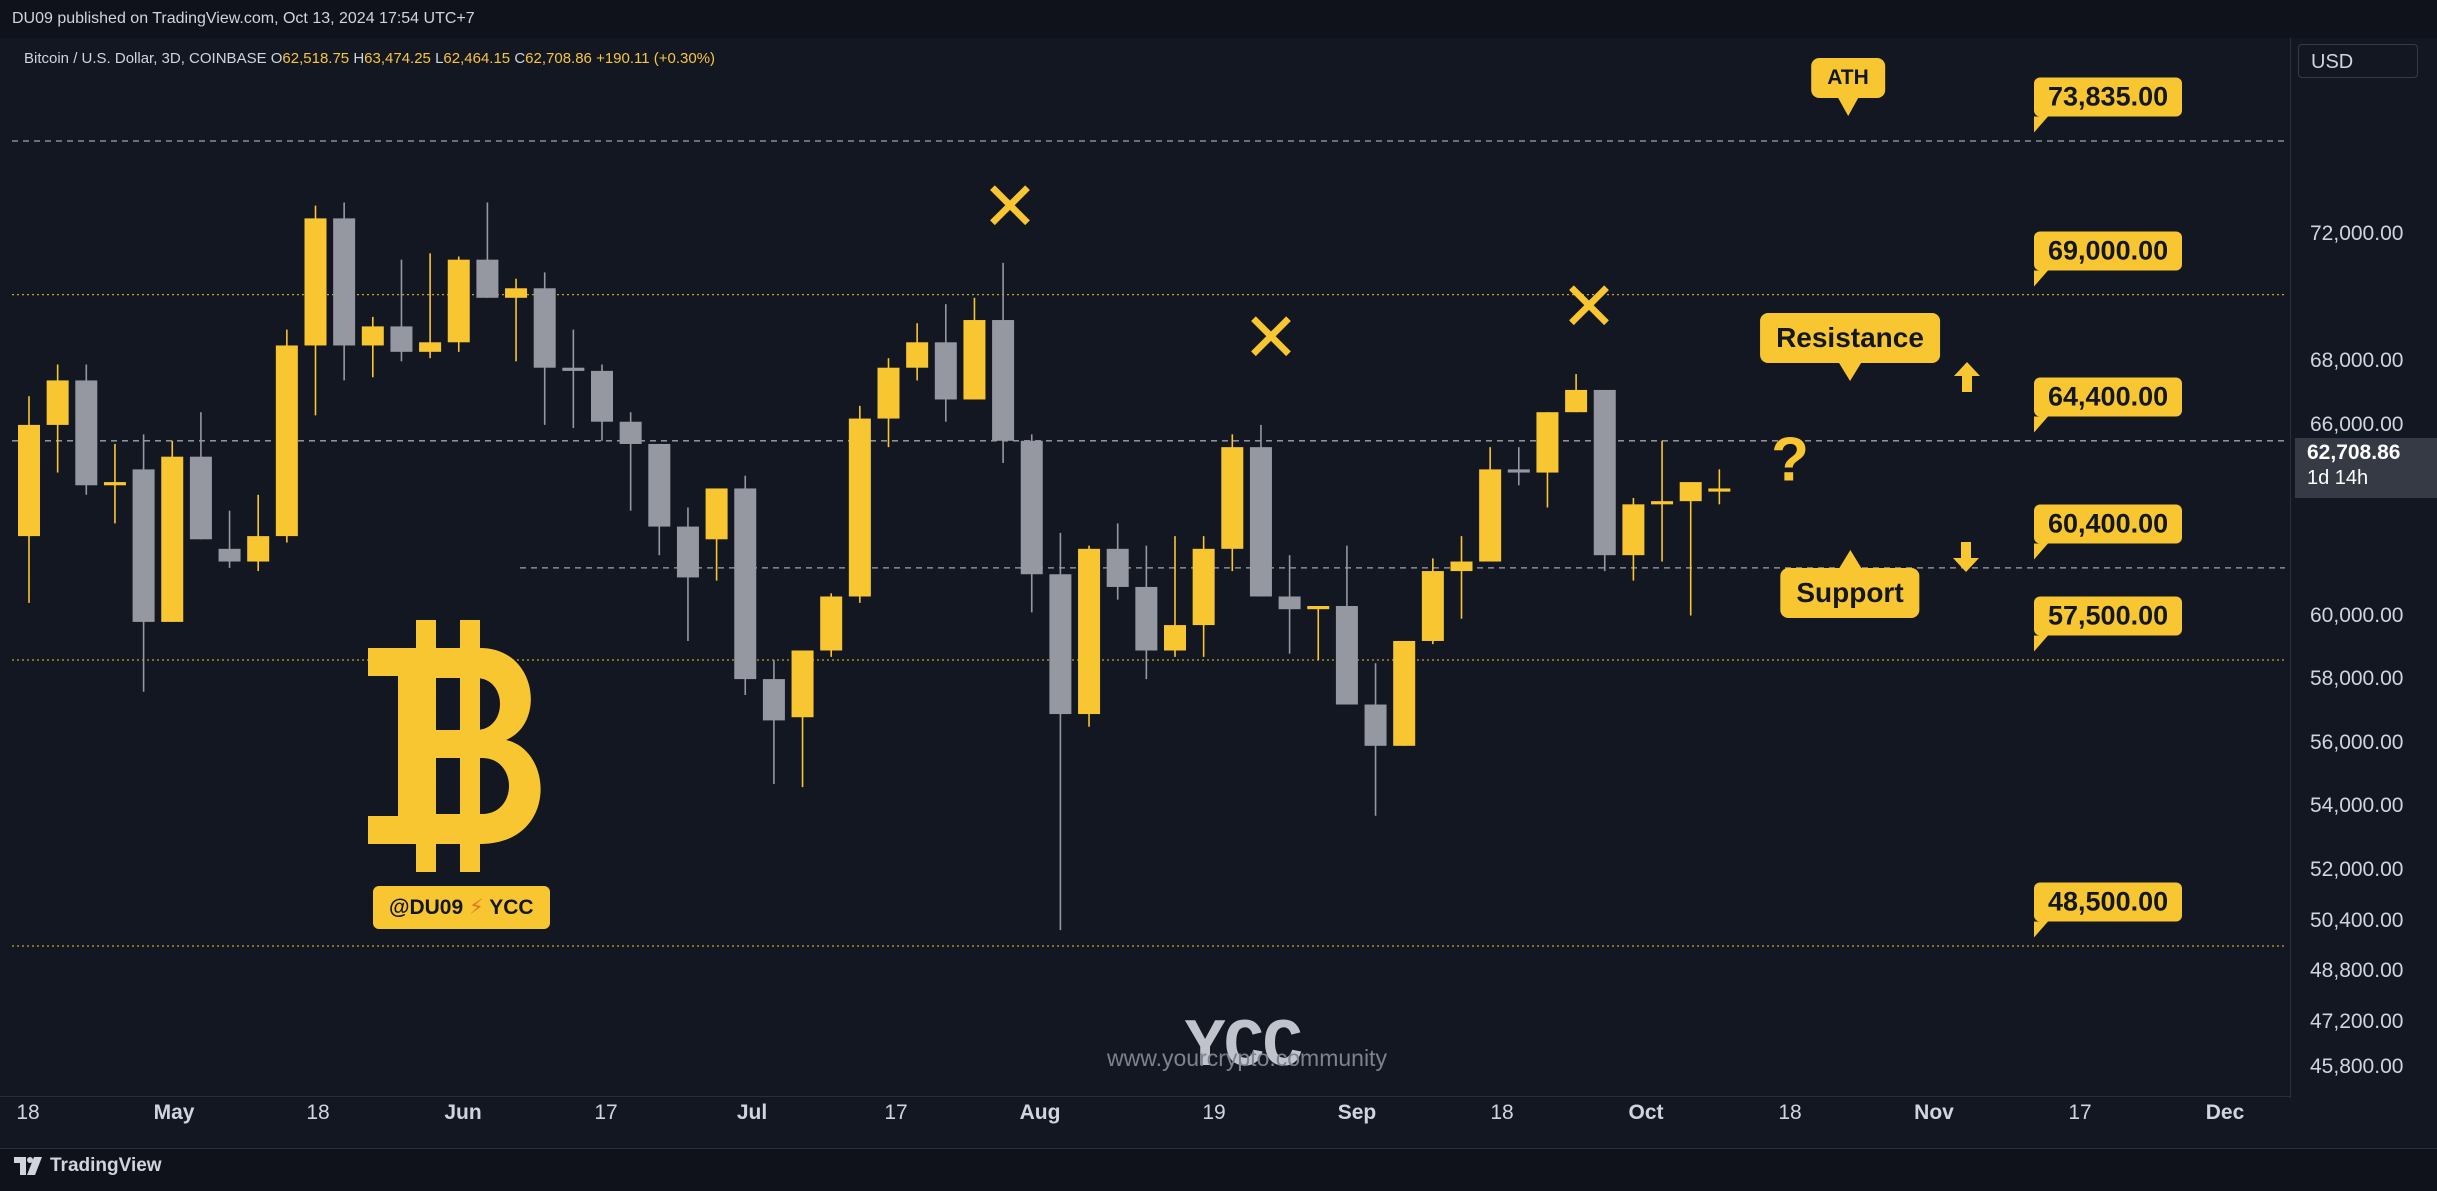 The image size is (2437, 1191). Describe the element at coordinates (2108, 624) in the screenshot. I see `level-price-callout: 57,500.00` at that location.